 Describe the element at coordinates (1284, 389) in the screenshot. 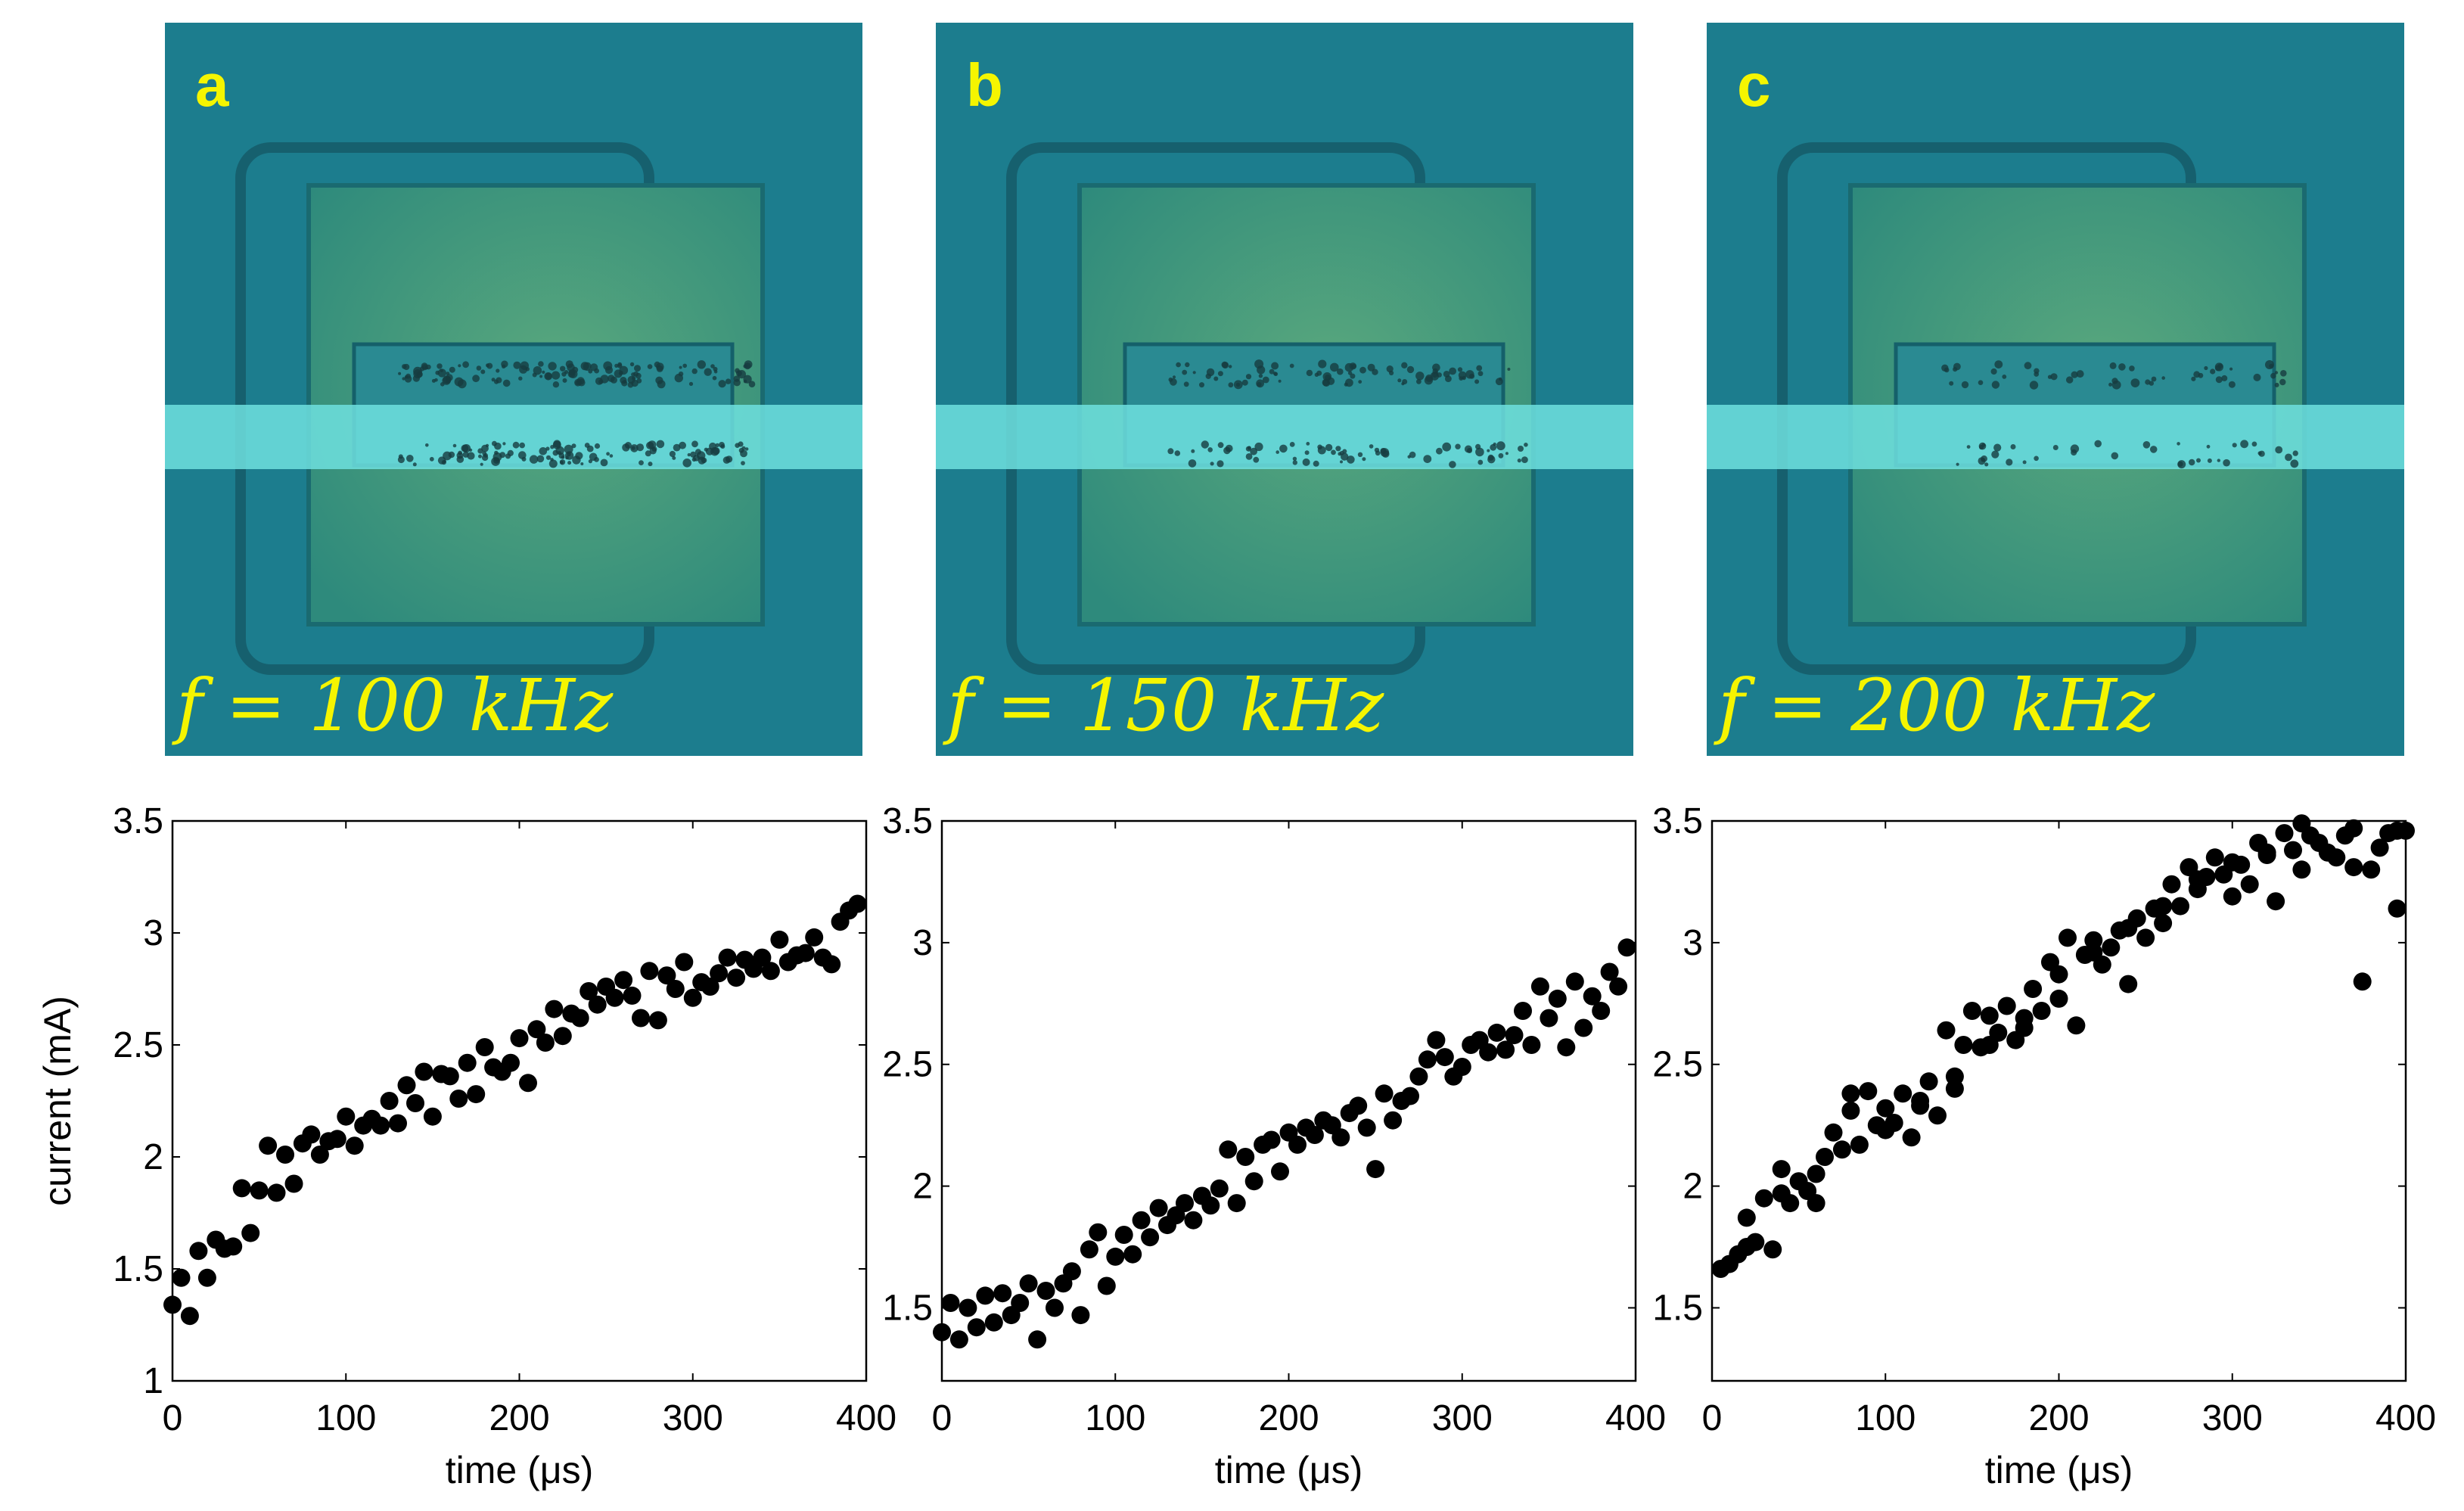

I see `micrograph-panel-b: b f = 150 kHz` at that location.